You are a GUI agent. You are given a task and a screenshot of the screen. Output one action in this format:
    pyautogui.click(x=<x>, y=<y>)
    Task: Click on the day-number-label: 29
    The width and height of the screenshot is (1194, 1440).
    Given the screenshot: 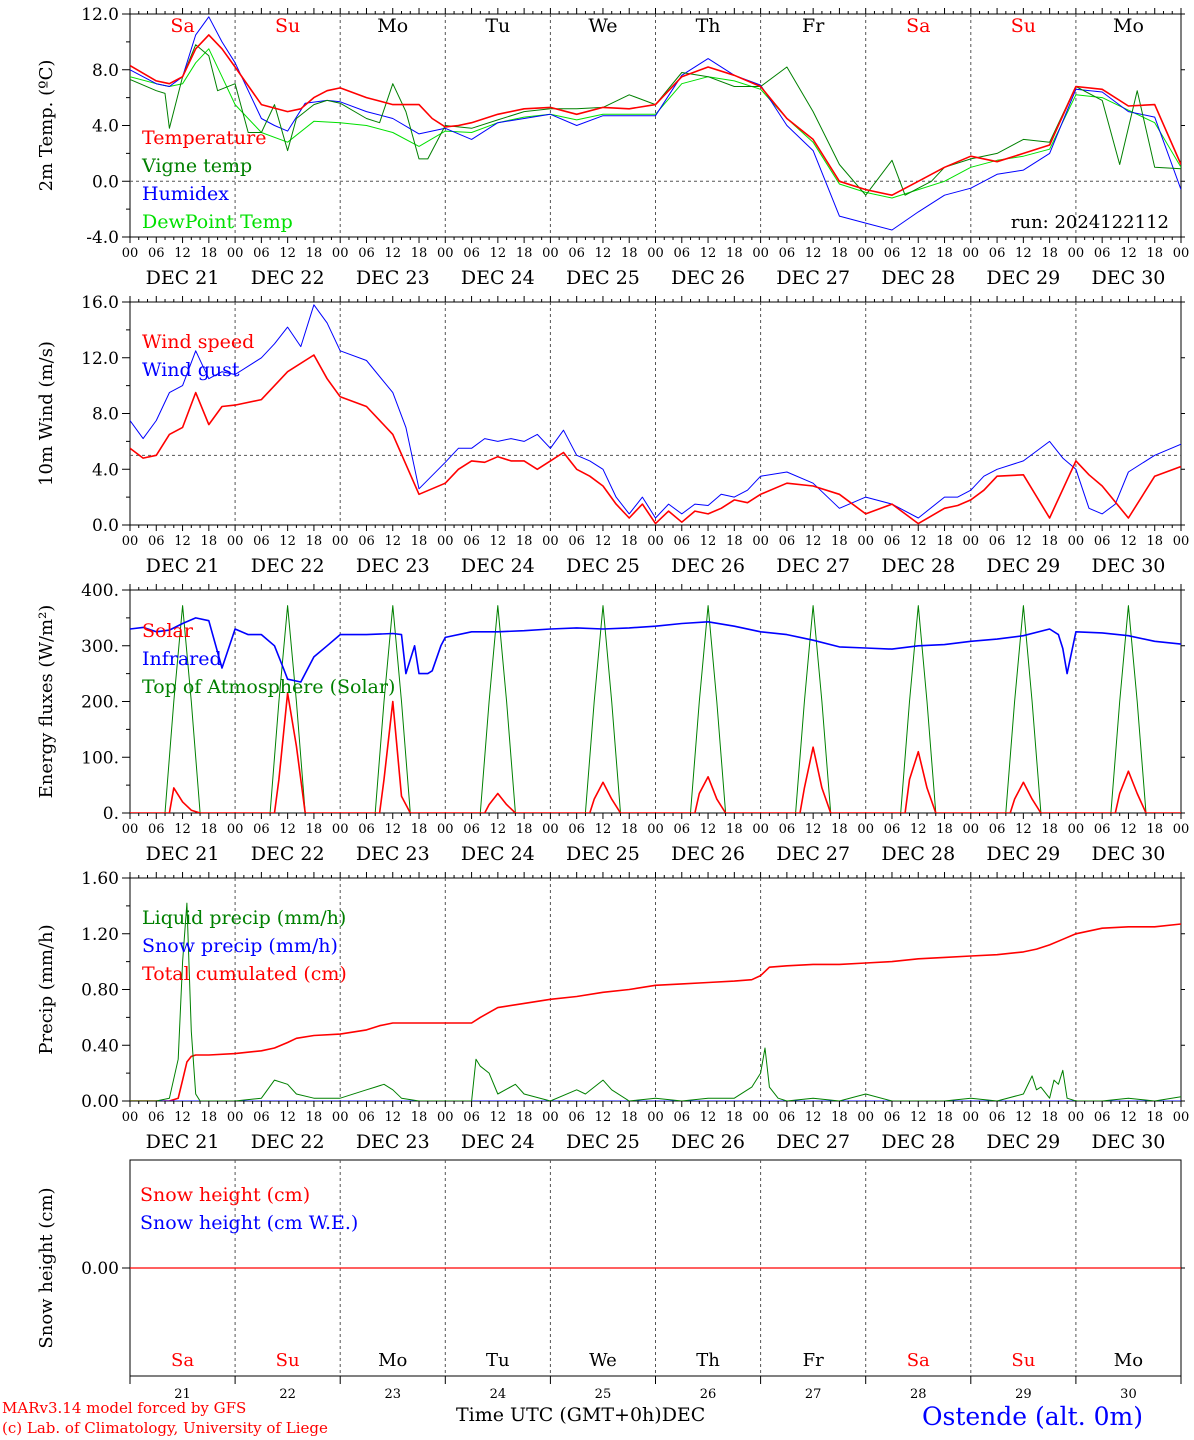 What is the action you would take?
    pyautogui.click(x=1023, y=1394)
    